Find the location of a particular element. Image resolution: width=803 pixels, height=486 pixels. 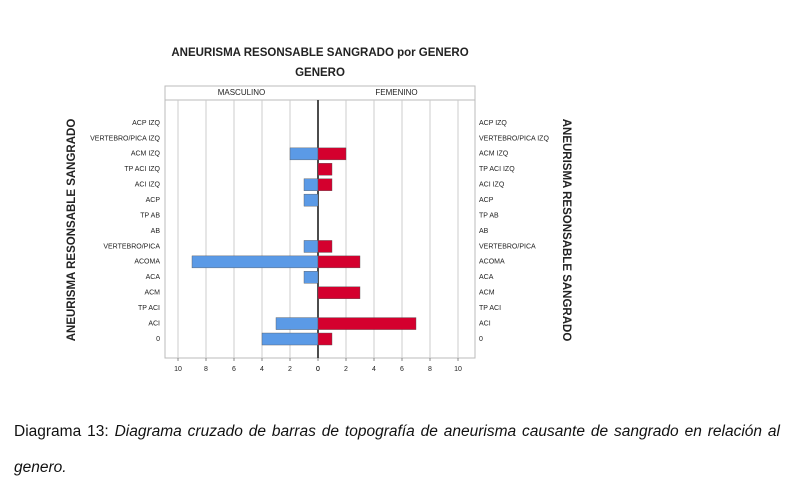

chart-title: ANEURISMA RESONSABLE SANGRADO por GENERO is located at coordinates (319, 53).